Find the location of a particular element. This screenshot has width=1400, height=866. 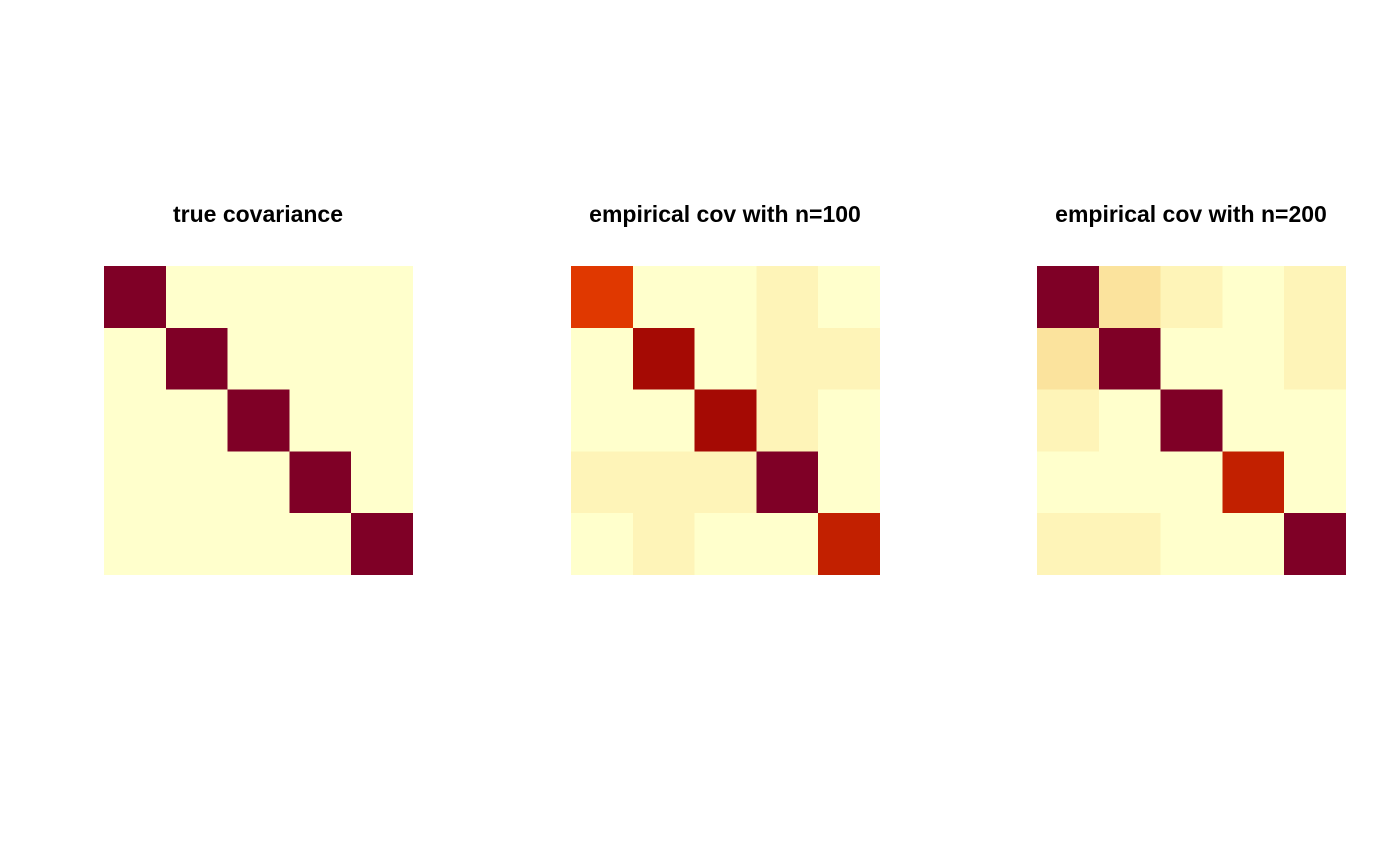

chart-title: empirical cov with n=200 is located at coordinates (1191, 214).